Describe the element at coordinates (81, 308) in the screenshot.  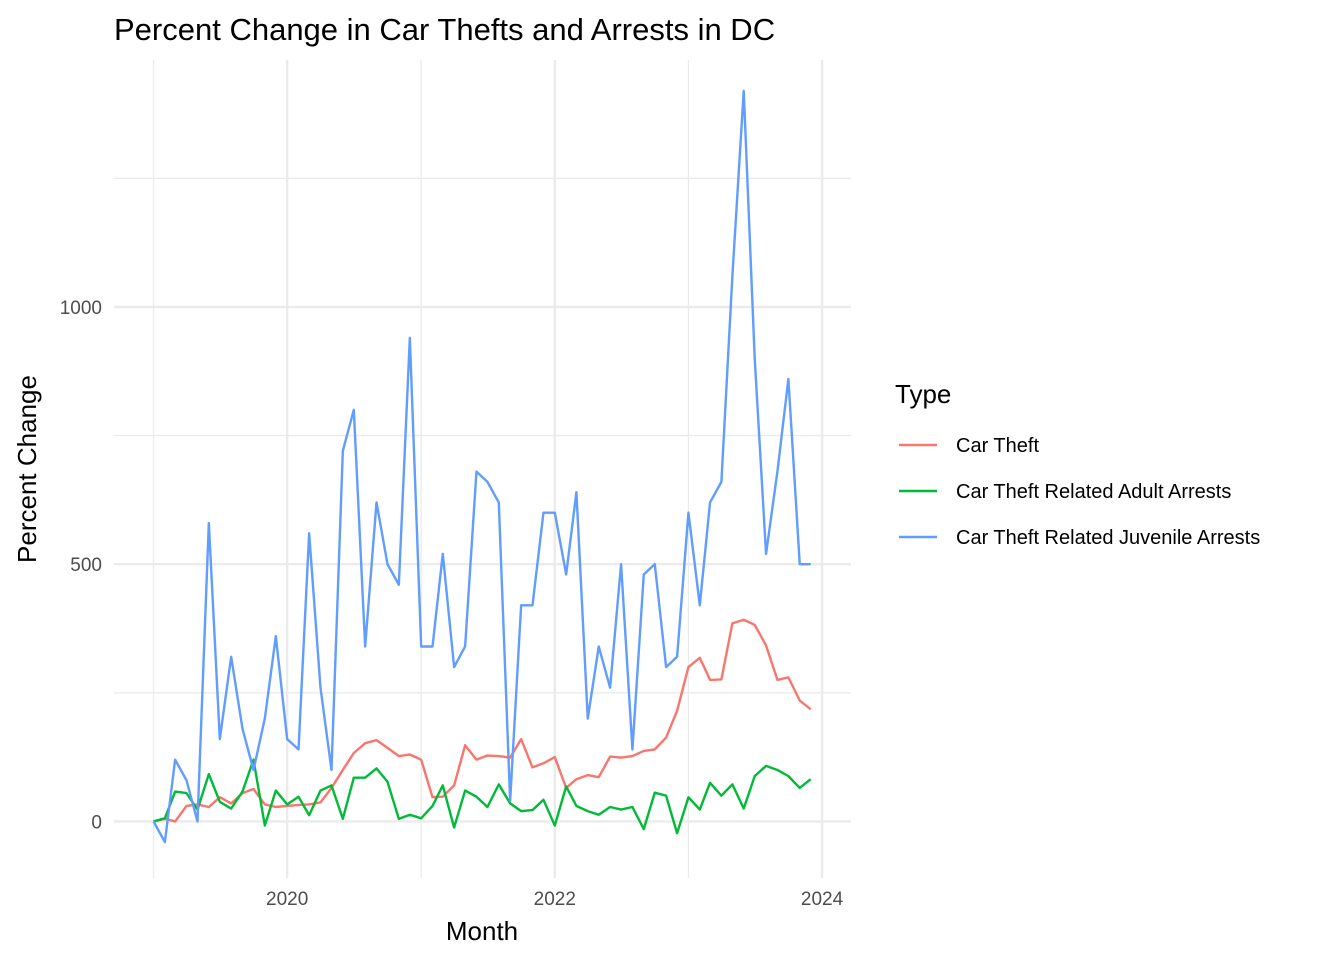
I see `y-tick-label-2: 1000` at that location.